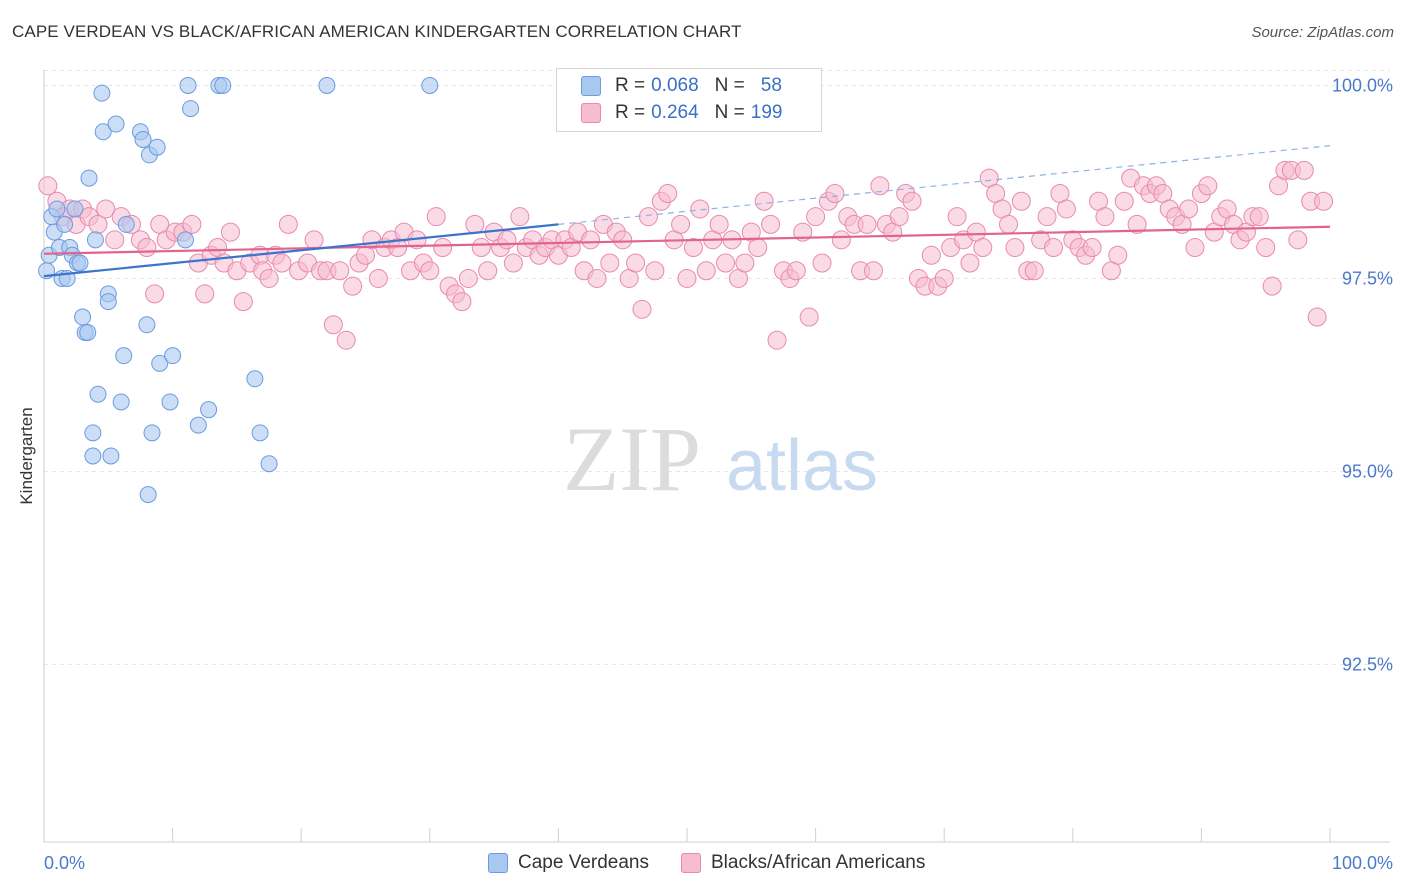 This screenshot has width=1406, height=892. Describe the element at coordinates (1367, 471) in the screenshot. I see `y-tick-label: 95.0%` at that location.